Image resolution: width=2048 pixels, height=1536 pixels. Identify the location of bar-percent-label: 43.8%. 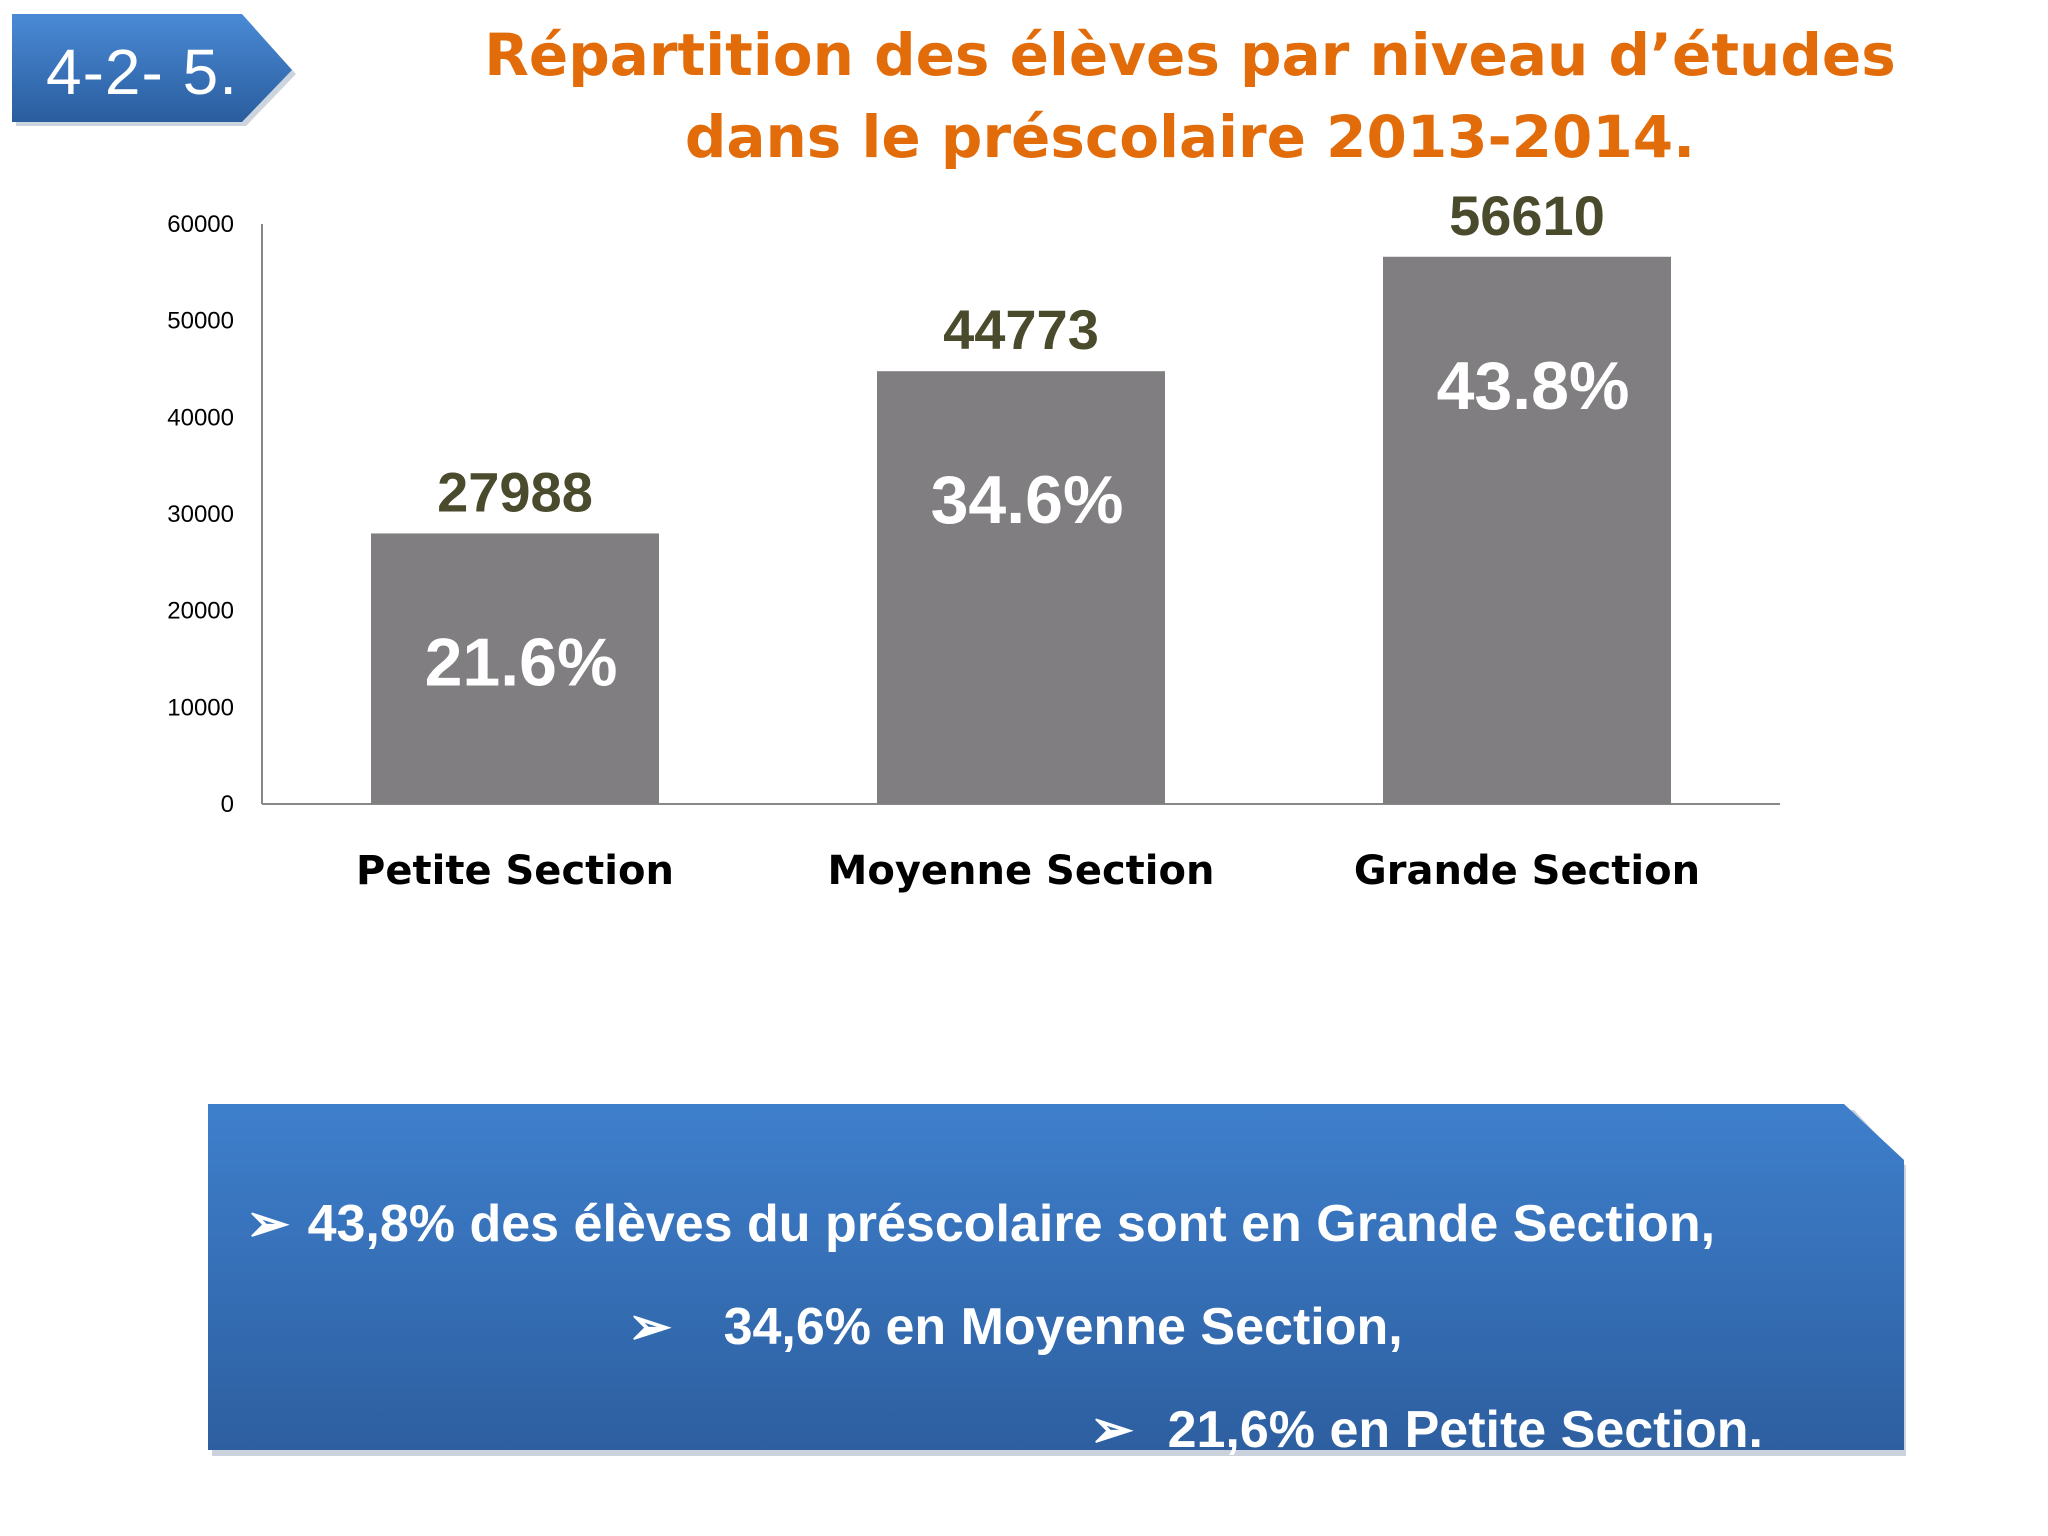
(1533, 386).